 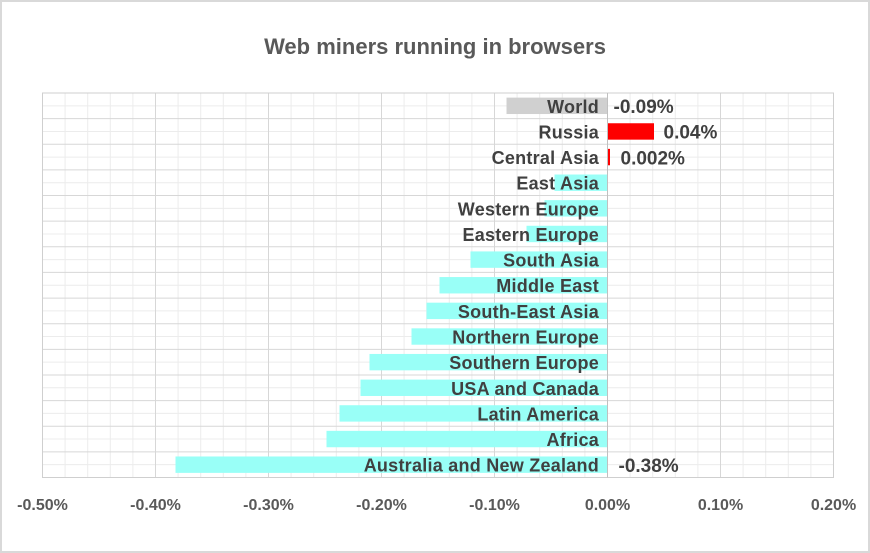 I want to click on svg-text: -0.20%, so click(x=381, y=505).